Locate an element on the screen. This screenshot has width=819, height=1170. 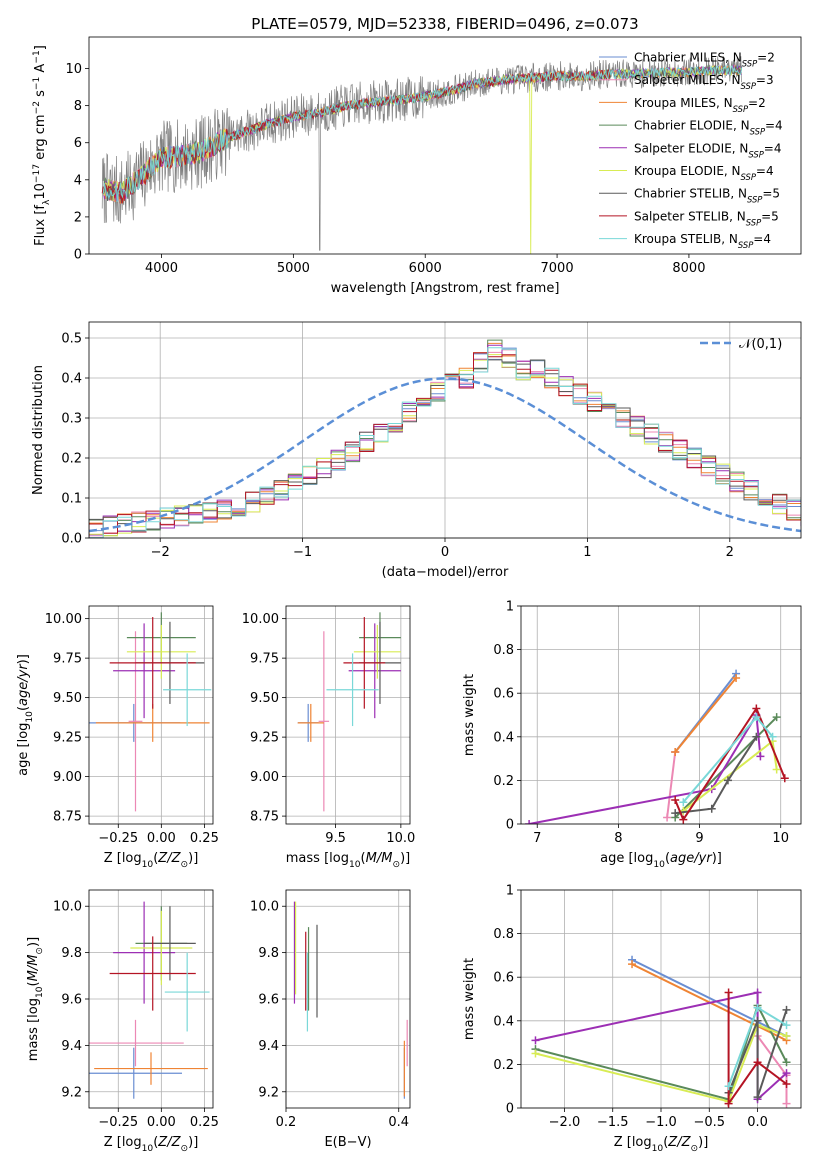
mass-ebv-axes: 0.2 0.4 9.2 9.4 9.6 9.8 10.0 E(B−V) is located at coordinates (330, 1019).